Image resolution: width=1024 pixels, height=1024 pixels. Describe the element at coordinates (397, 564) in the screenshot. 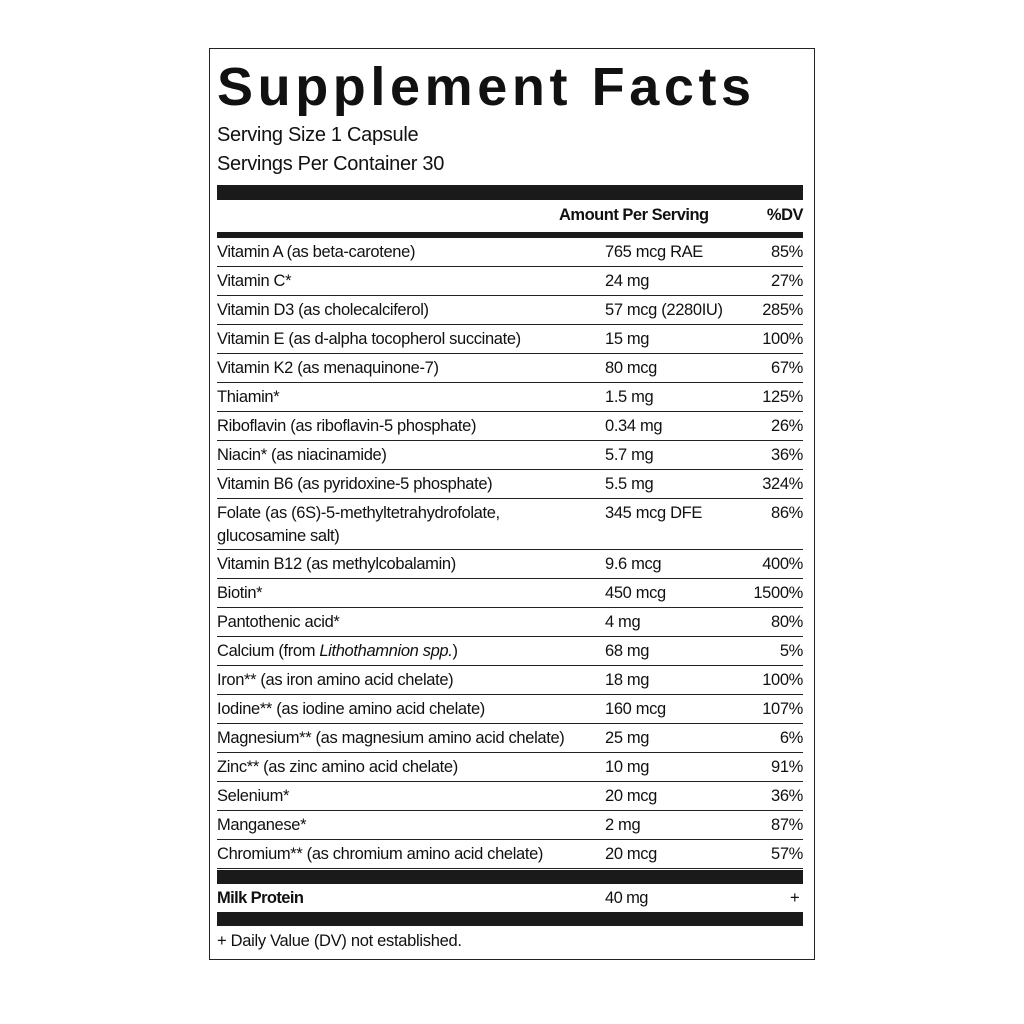

I see `nutrient-name: Vitamin B12 (as methylcobalamin)` at that location.